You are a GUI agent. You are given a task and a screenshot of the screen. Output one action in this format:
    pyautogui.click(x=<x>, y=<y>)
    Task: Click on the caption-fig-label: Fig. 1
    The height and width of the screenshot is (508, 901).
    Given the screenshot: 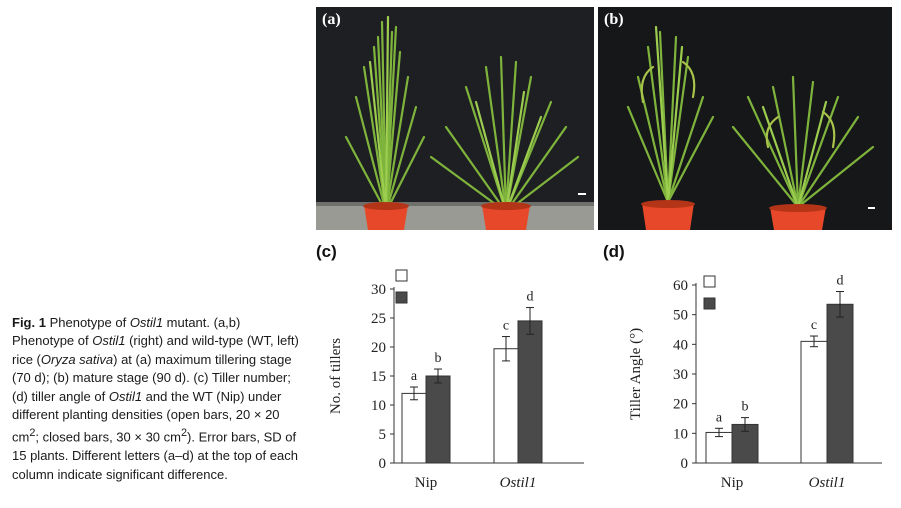 What is the action you would take?
    pyautogui.click(x=29, y=322)
    